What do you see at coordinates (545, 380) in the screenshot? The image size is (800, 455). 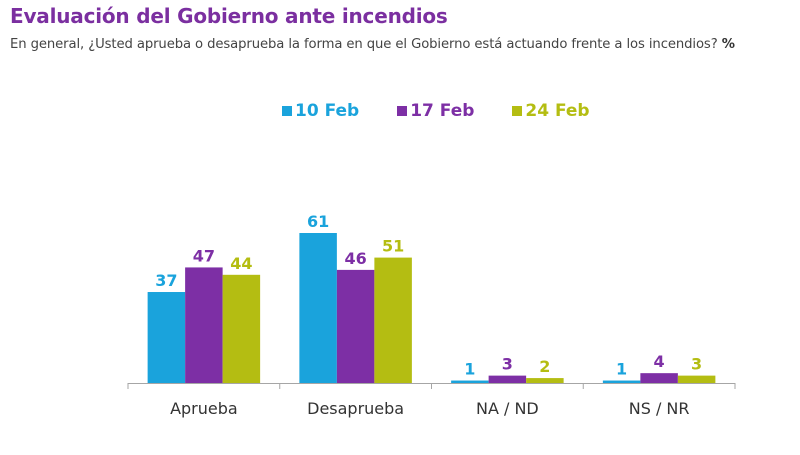 I see `bar-na-nd-24-feb` at bounding box center [545, 380].